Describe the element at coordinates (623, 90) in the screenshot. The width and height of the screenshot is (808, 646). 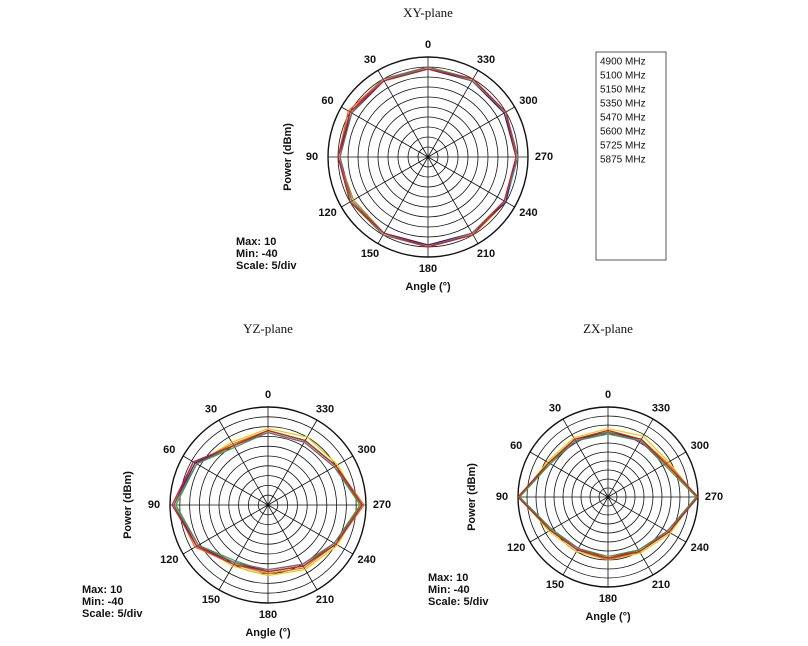
I see `legend-entry: 5150 MHz` at that location.